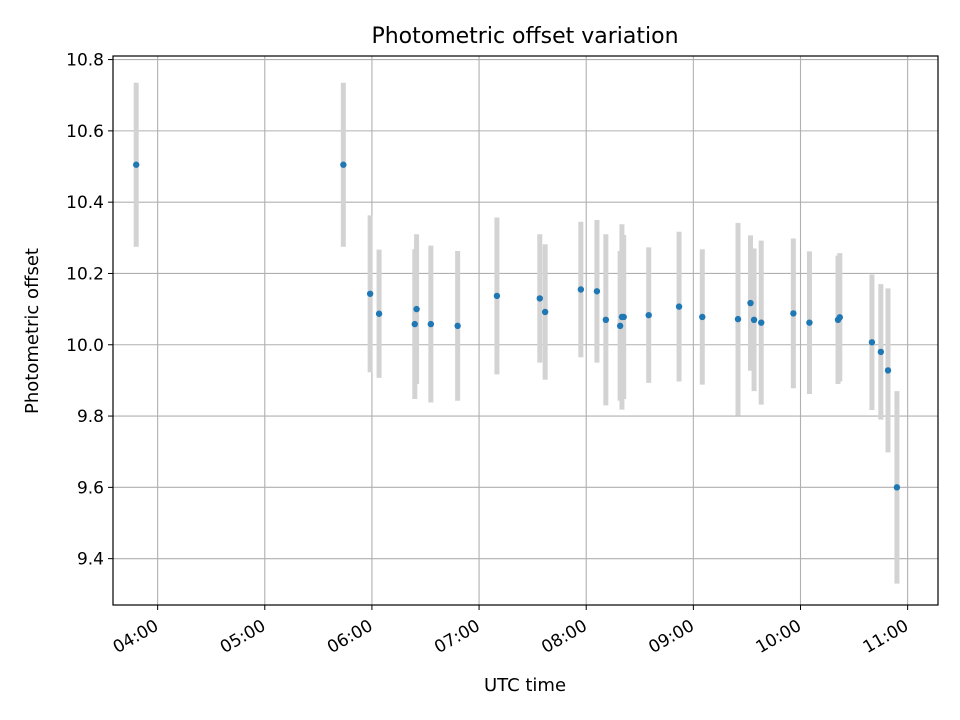 This screenshot has width=960, height=720. Describe the element at coordinates (90, 417) in the screenshot. I see `y-tick-label: 9.8` at that location.